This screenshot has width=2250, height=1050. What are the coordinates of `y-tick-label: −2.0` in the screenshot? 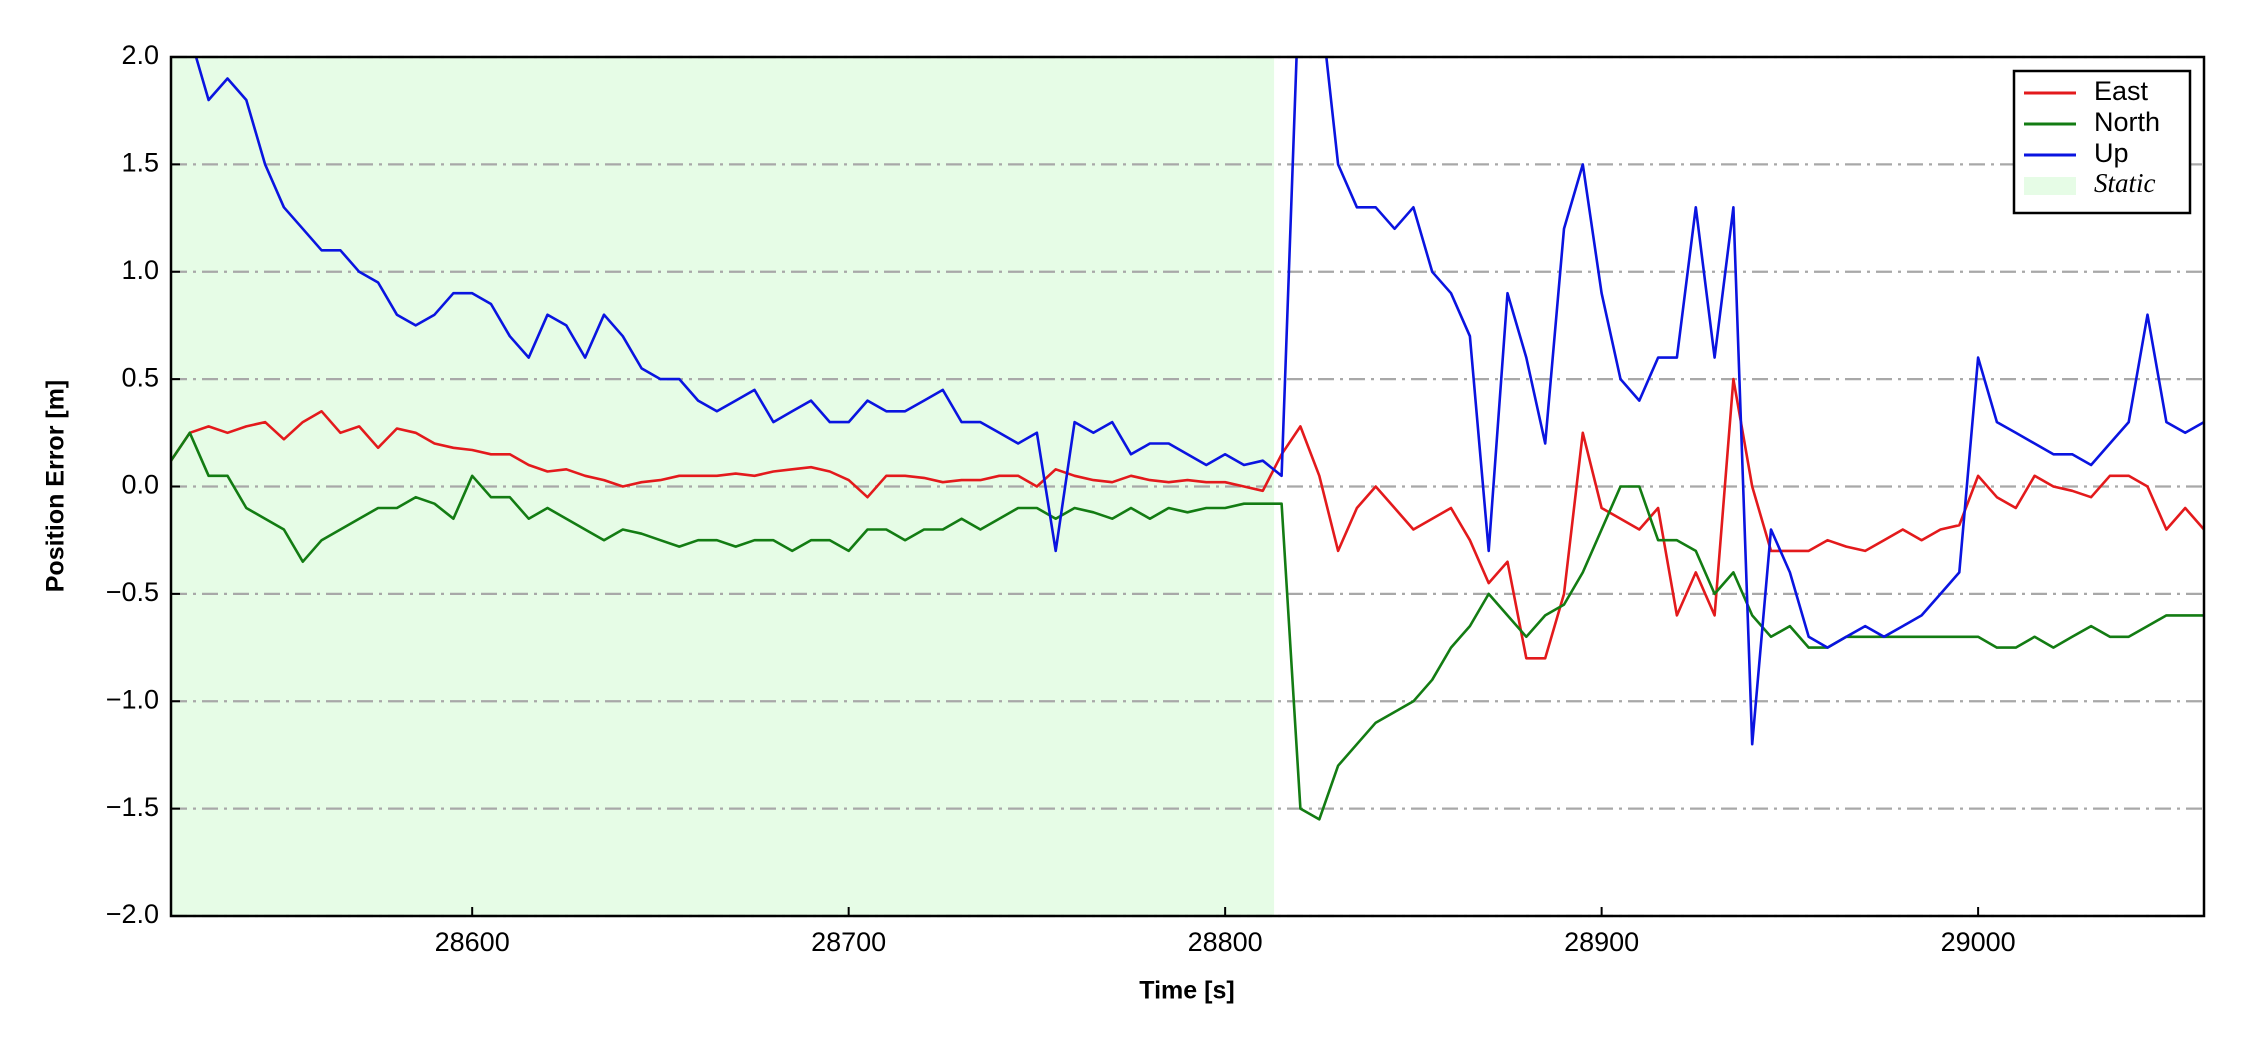 It's located at (132, 914).